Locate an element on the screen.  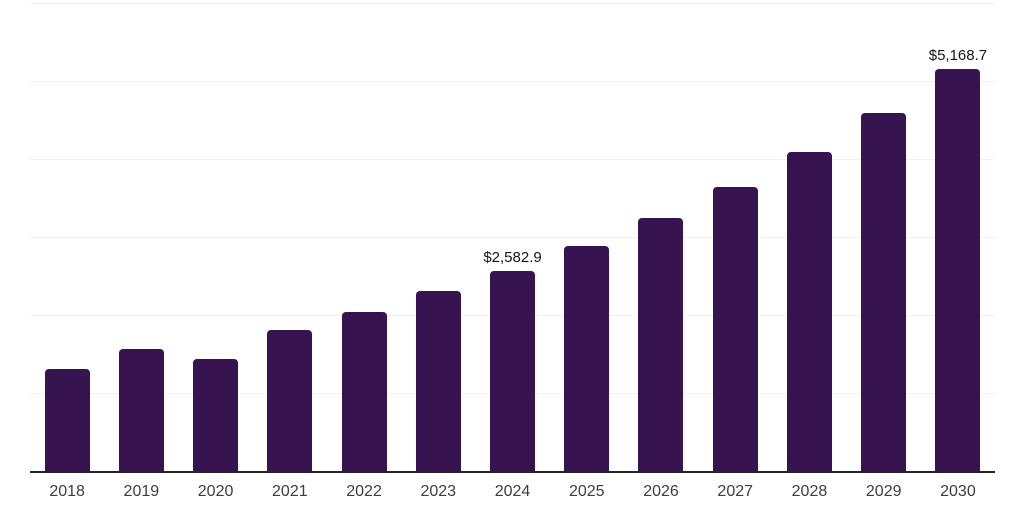
x-tick-2029: 2029 is located at coordinates (883, 491).